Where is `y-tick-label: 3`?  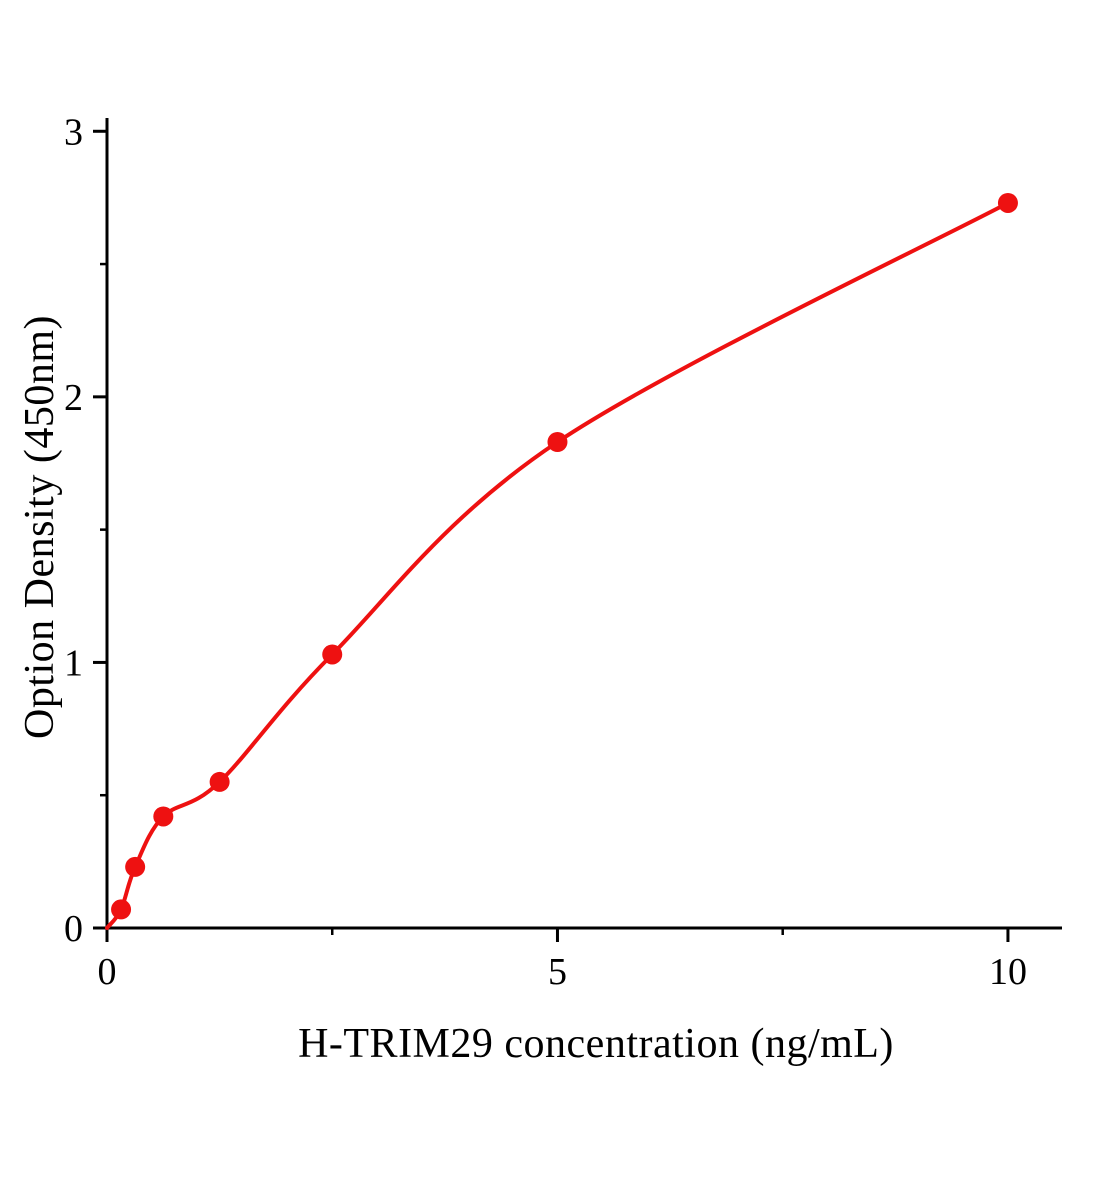 y-tick-label: 3 is located at coordinates (73, 132).